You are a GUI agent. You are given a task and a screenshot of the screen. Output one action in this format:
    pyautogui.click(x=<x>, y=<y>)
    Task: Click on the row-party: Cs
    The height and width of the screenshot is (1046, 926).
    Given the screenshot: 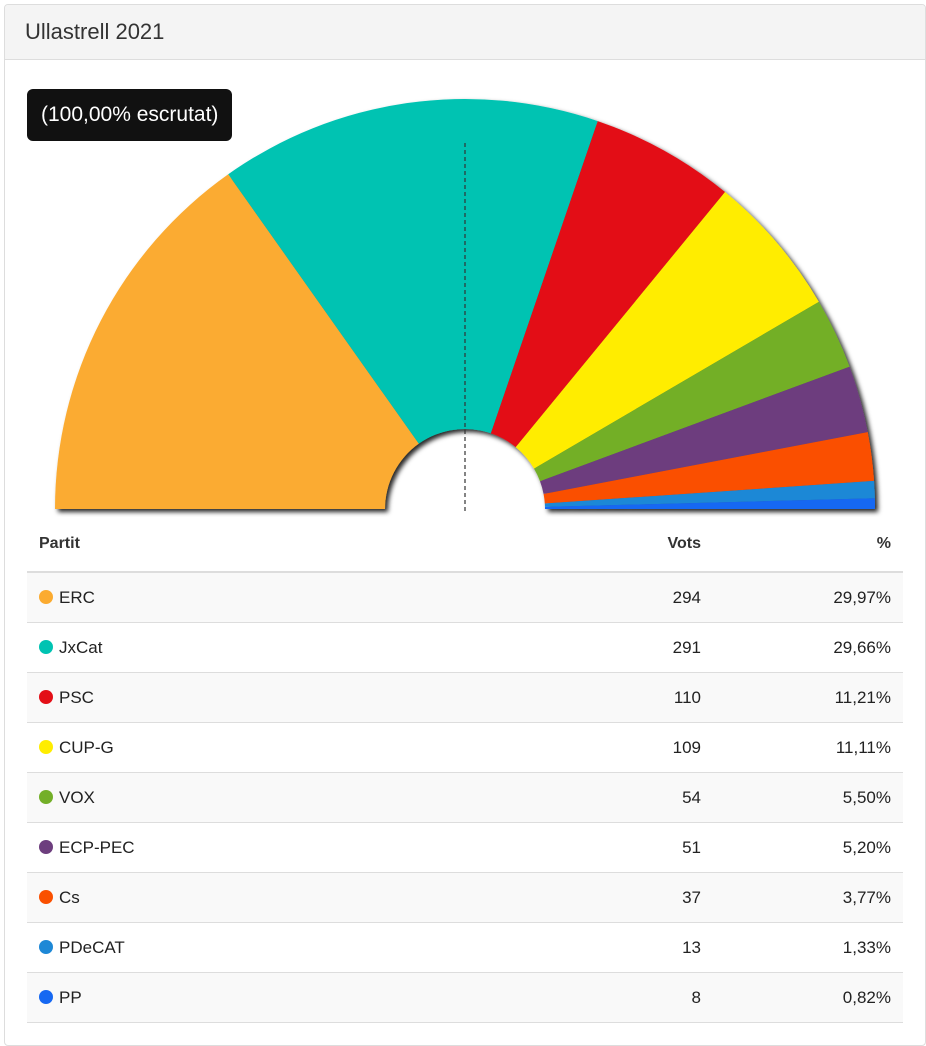 What is the action you would take?
    pyautogui.click(x=284, y=898)
    